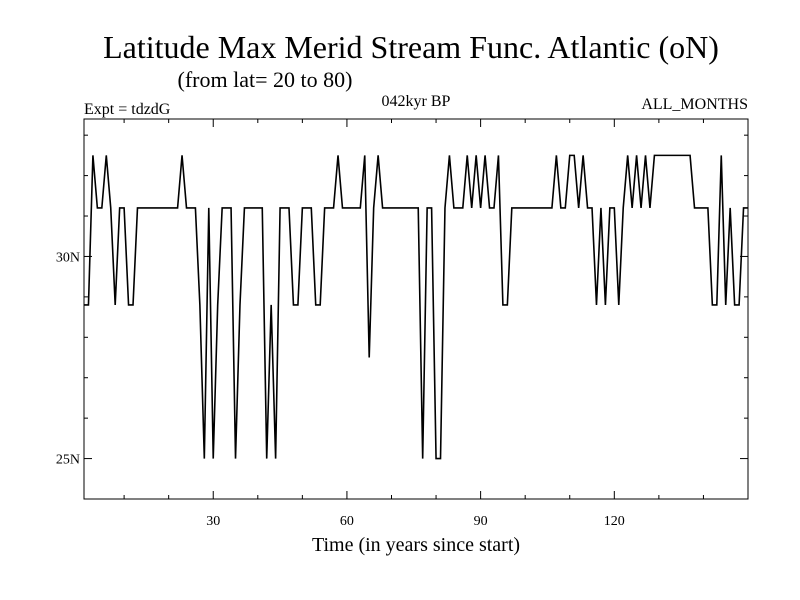  Describe the element at coordinates (416, 101) in the screenshot. I see `period-label: 042kyr BP` at that location.